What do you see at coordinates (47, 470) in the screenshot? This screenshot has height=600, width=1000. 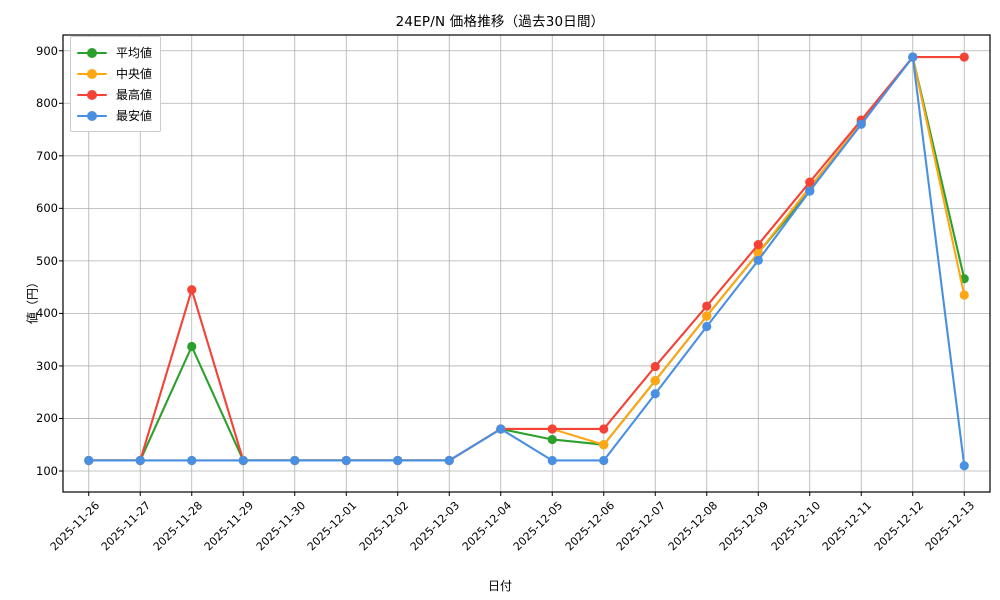 I see `y-tick-label: 100` at bounding box center [47, 470].